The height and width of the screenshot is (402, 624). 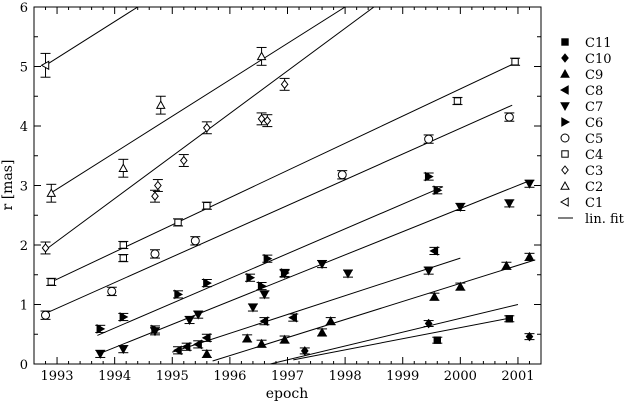 I want to click on y-tick-label: 4, so click(x=24, y=127).